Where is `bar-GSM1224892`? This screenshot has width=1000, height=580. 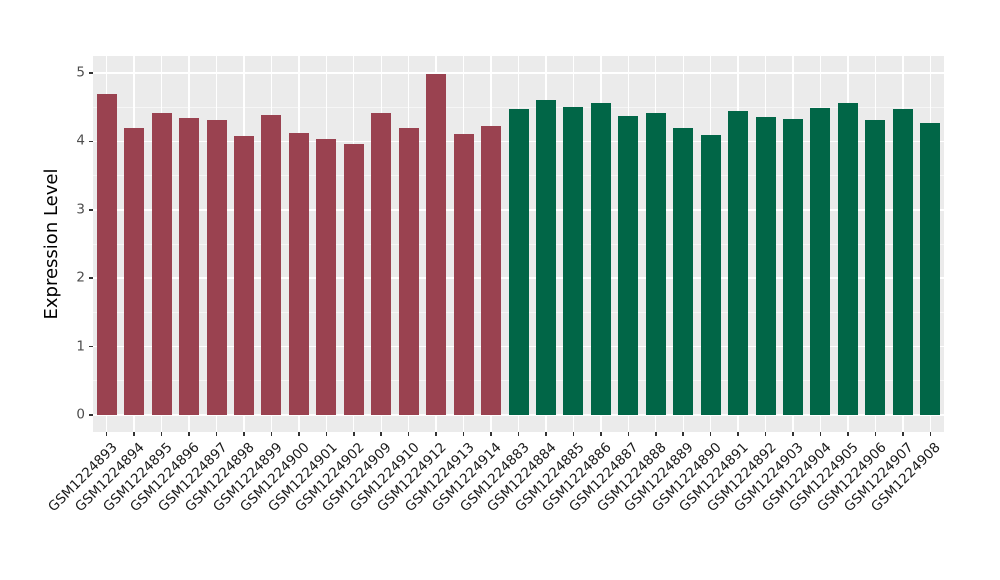 bar-GSM1224892 is located at coordinates (765, 265).